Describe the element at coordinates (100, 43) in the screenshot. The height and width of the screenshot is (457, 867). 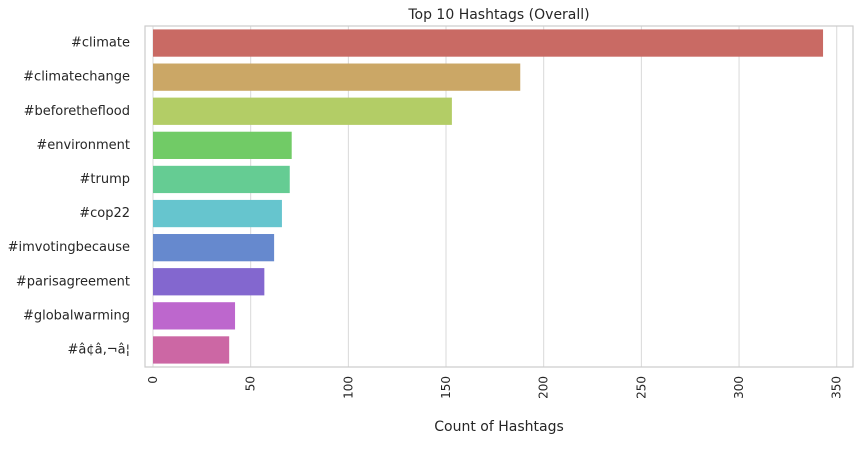
I see `y-tick-label: #climate` at that location.